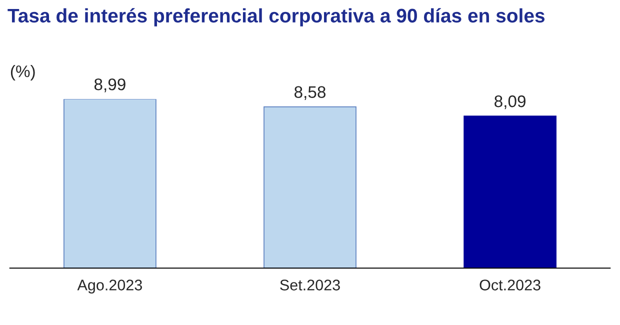 This screenshot has height=325, width=620. What do you see at coordinates (510, 285) in the screenshot?
I see `x-tick-label: Oct.2023` at bounding box center [510, 285].